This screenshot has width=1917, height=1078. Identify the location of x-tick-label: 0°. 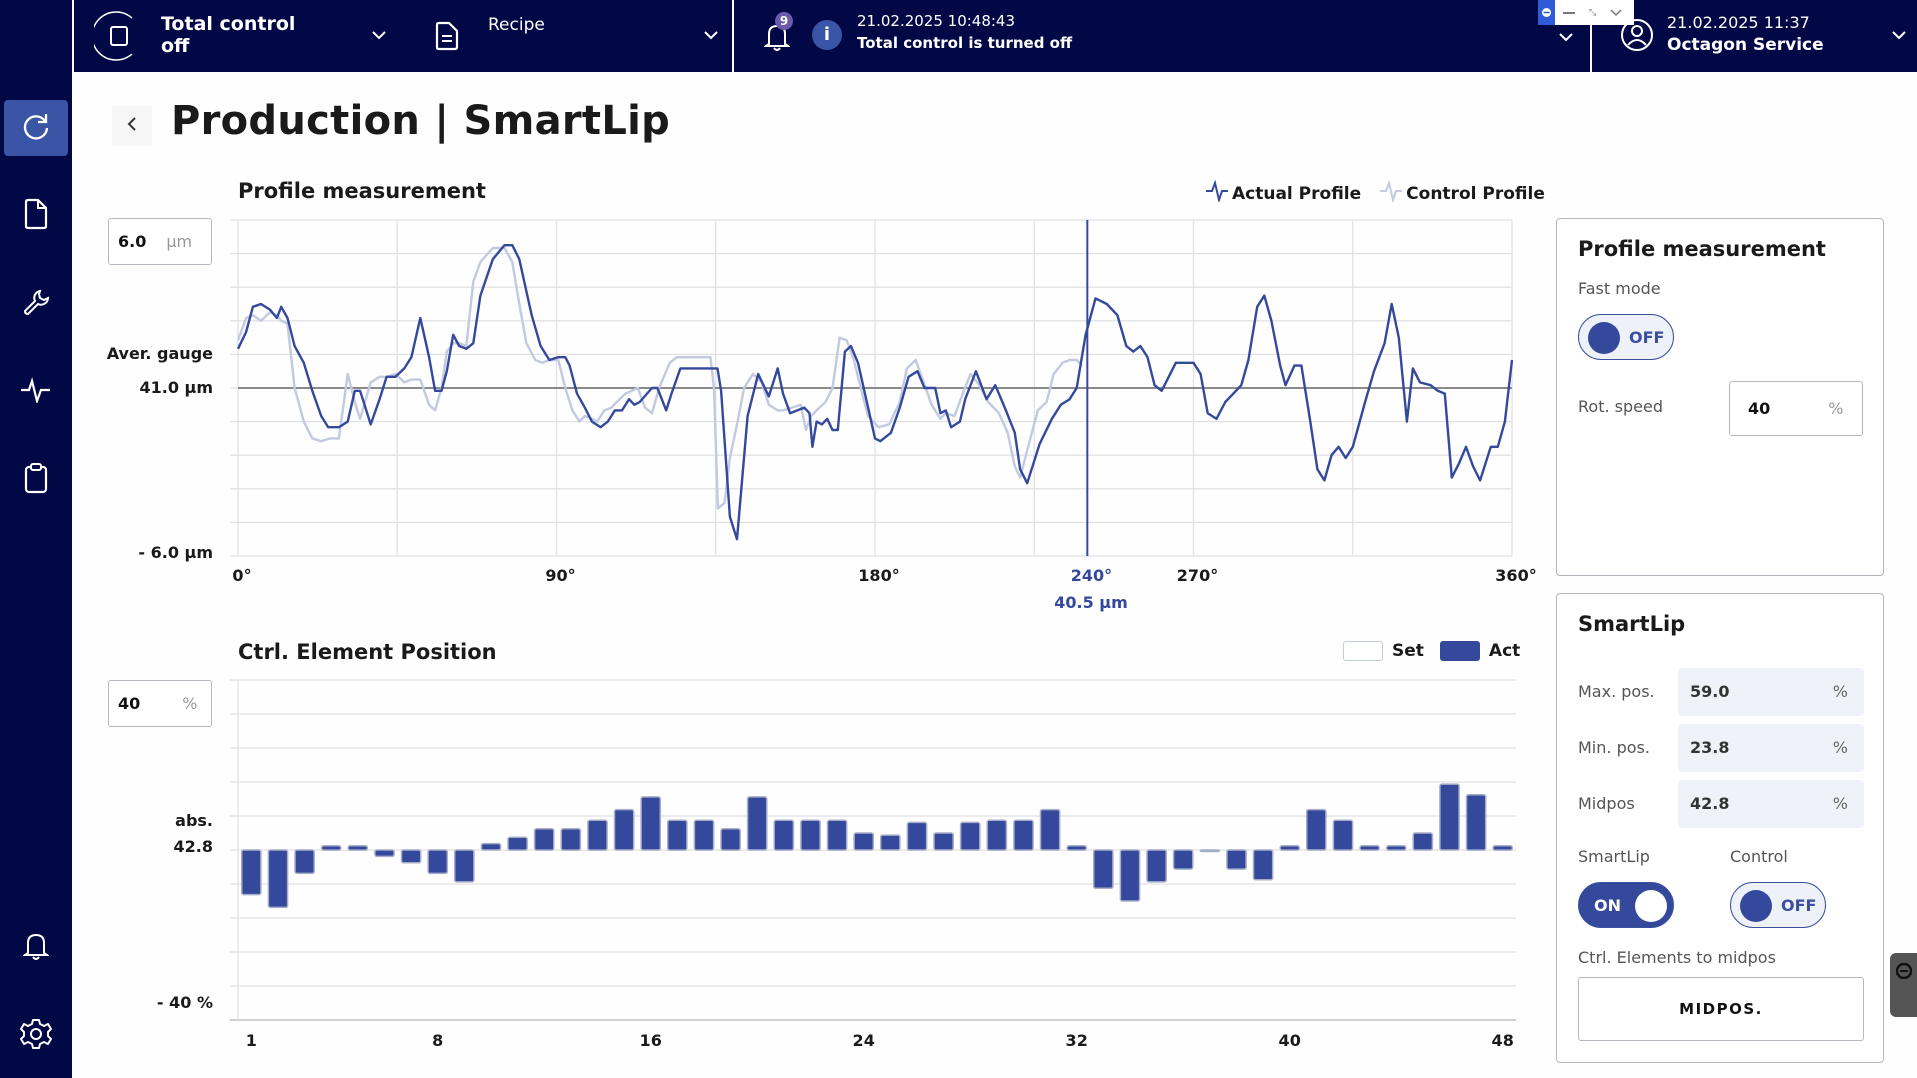
(242, 575).